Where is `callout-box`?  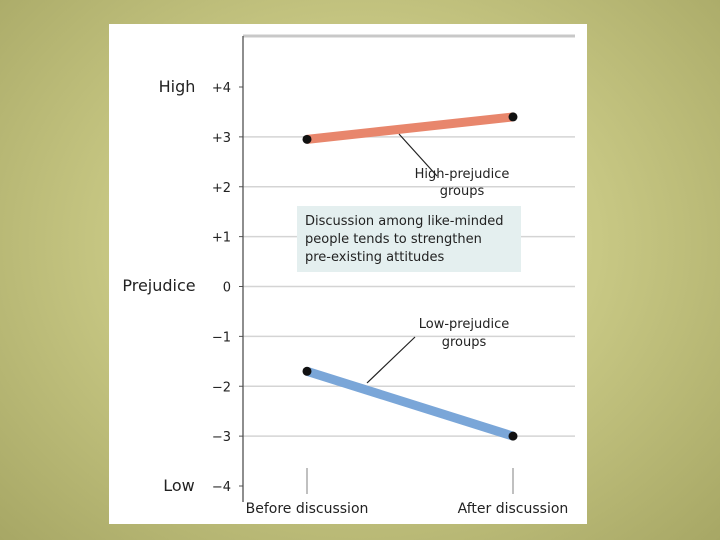 callout-box is located at coordinates (409, 239).